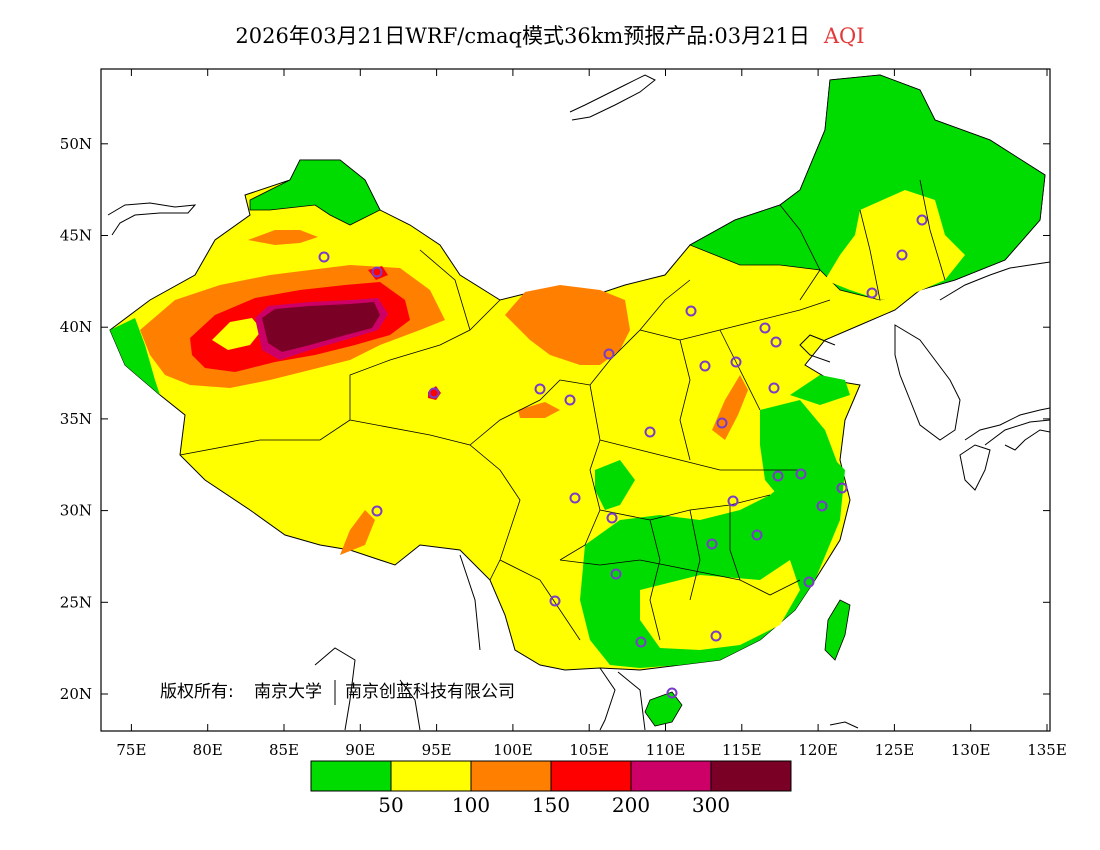 Image resolution: width=1100 pixels, height=850 pixels. Describe the element at coordinates (971, 750) in the screenshot. I see `lon-tick-label: 130E` at that location.